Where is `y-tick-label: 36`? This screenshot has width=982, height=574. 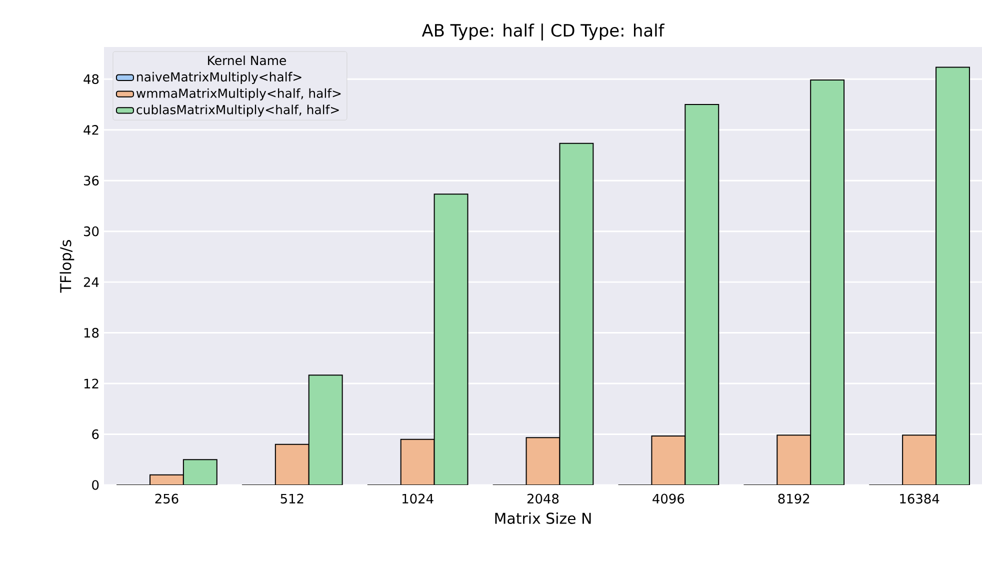 y-tick-label: 36 is located at coordinates (91, 181).